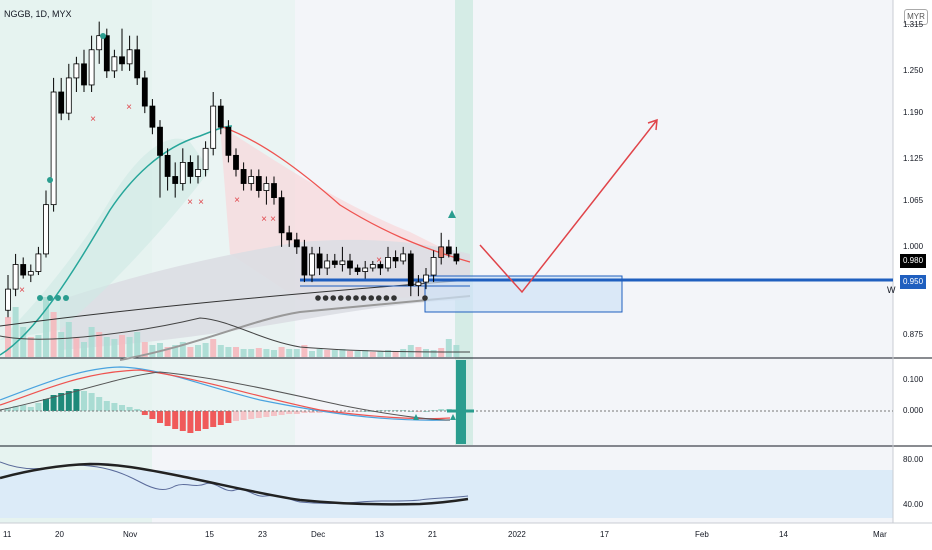 The image size is (932, 550). Describe the element at coordinates (604, 534) in the screenshot. I see `time-tick-label: 17` at that location.